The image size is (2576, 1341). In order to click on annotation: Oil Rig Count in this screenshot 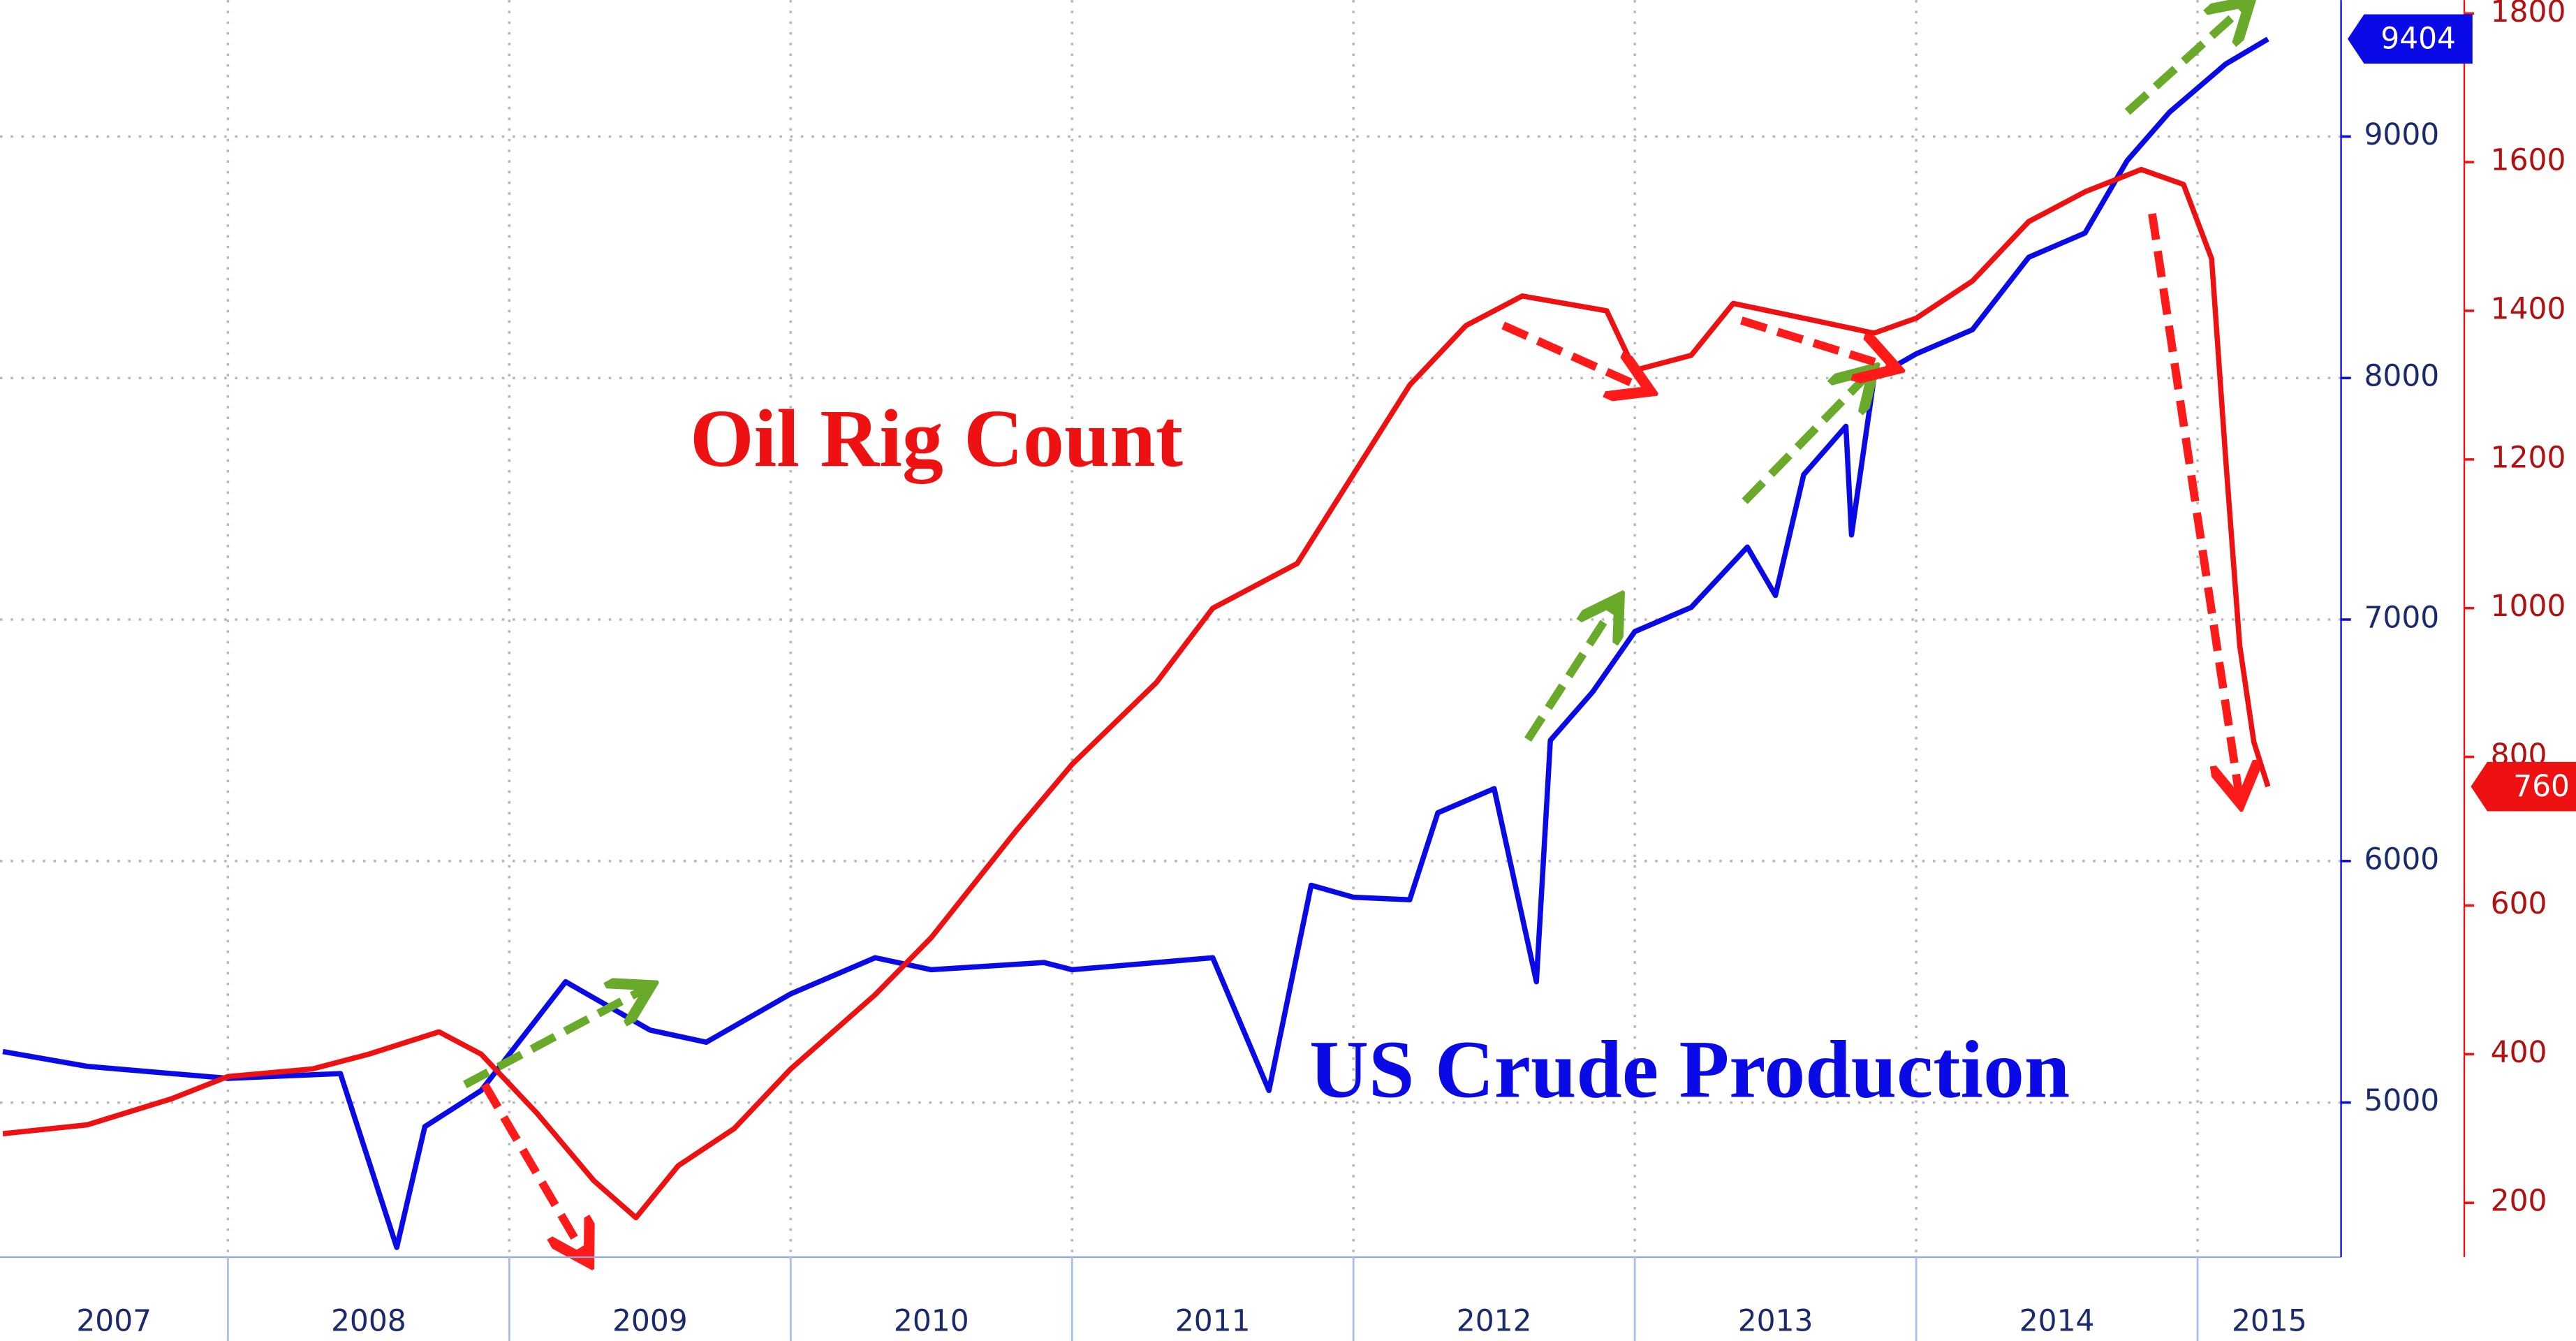, I will do `click(936, 438)`.